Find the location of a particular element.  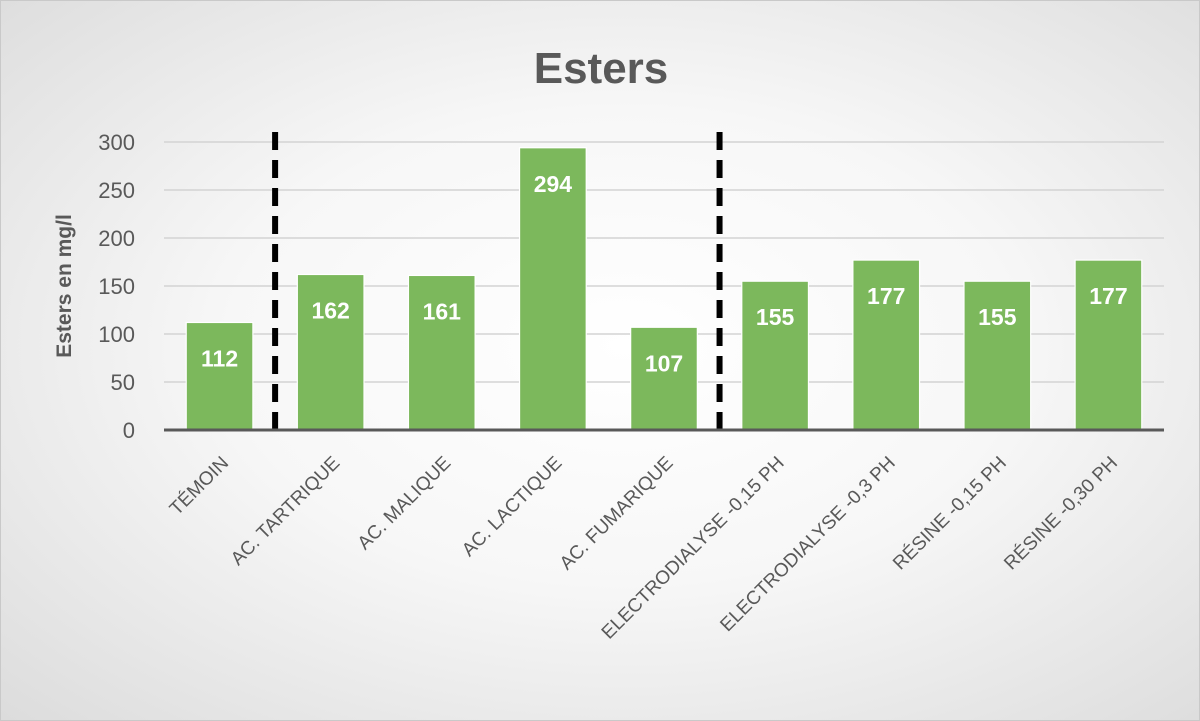

x-tick-label: RÉSINE -0,15 PH is located at coordinates (950, 514).